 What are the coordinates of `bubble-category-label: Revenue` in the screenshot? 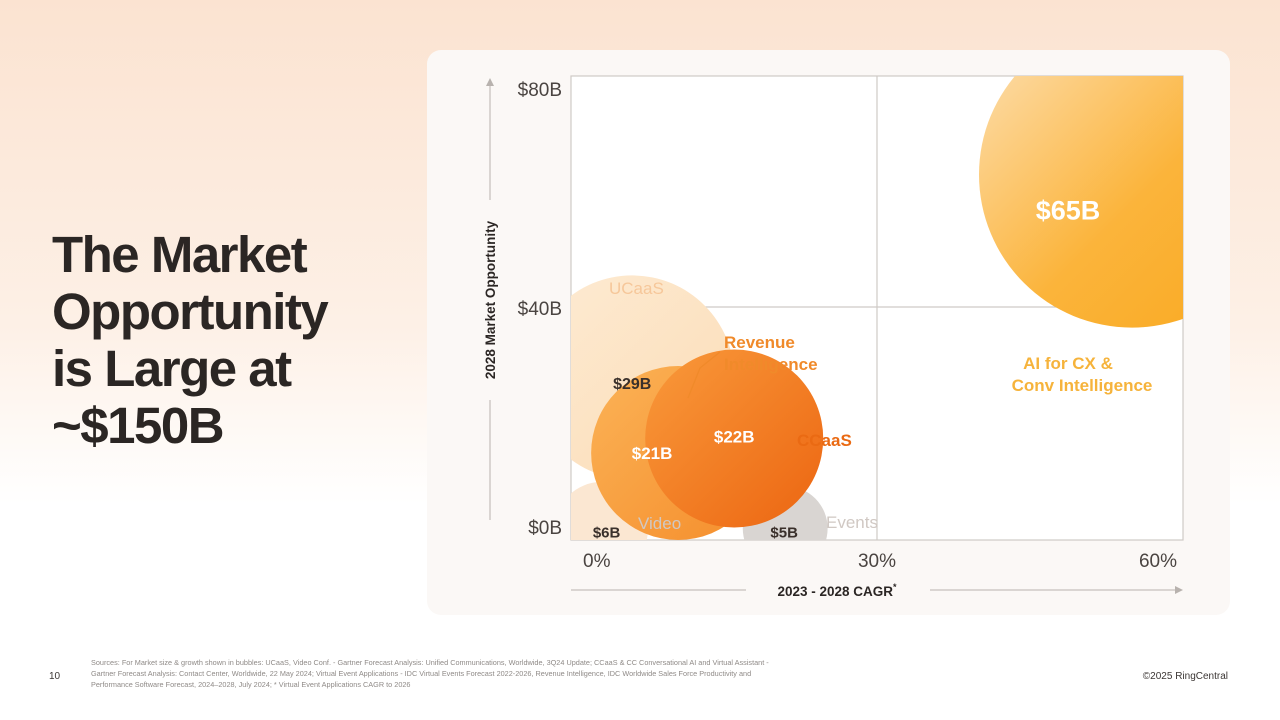 It's located at (759, 342).